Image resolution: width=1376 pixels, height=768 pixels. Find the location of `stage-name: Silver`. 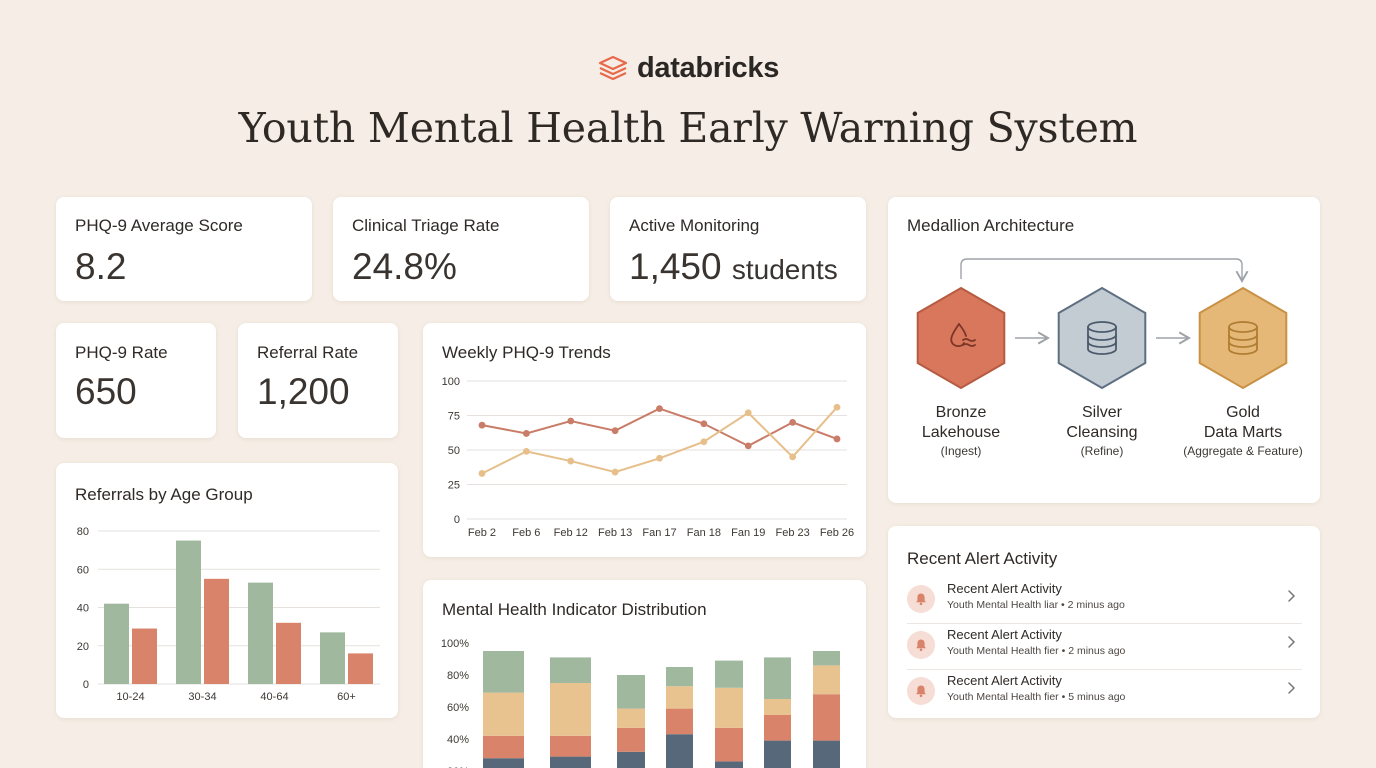

stage-name: Silver is located at coordinates (1101, 412).